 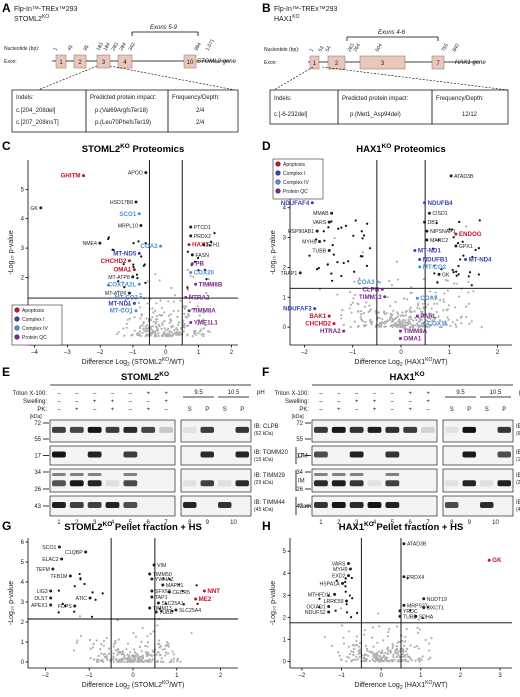 I want to click on panel-f-lane-number: 5, so click(x=393, y=523).